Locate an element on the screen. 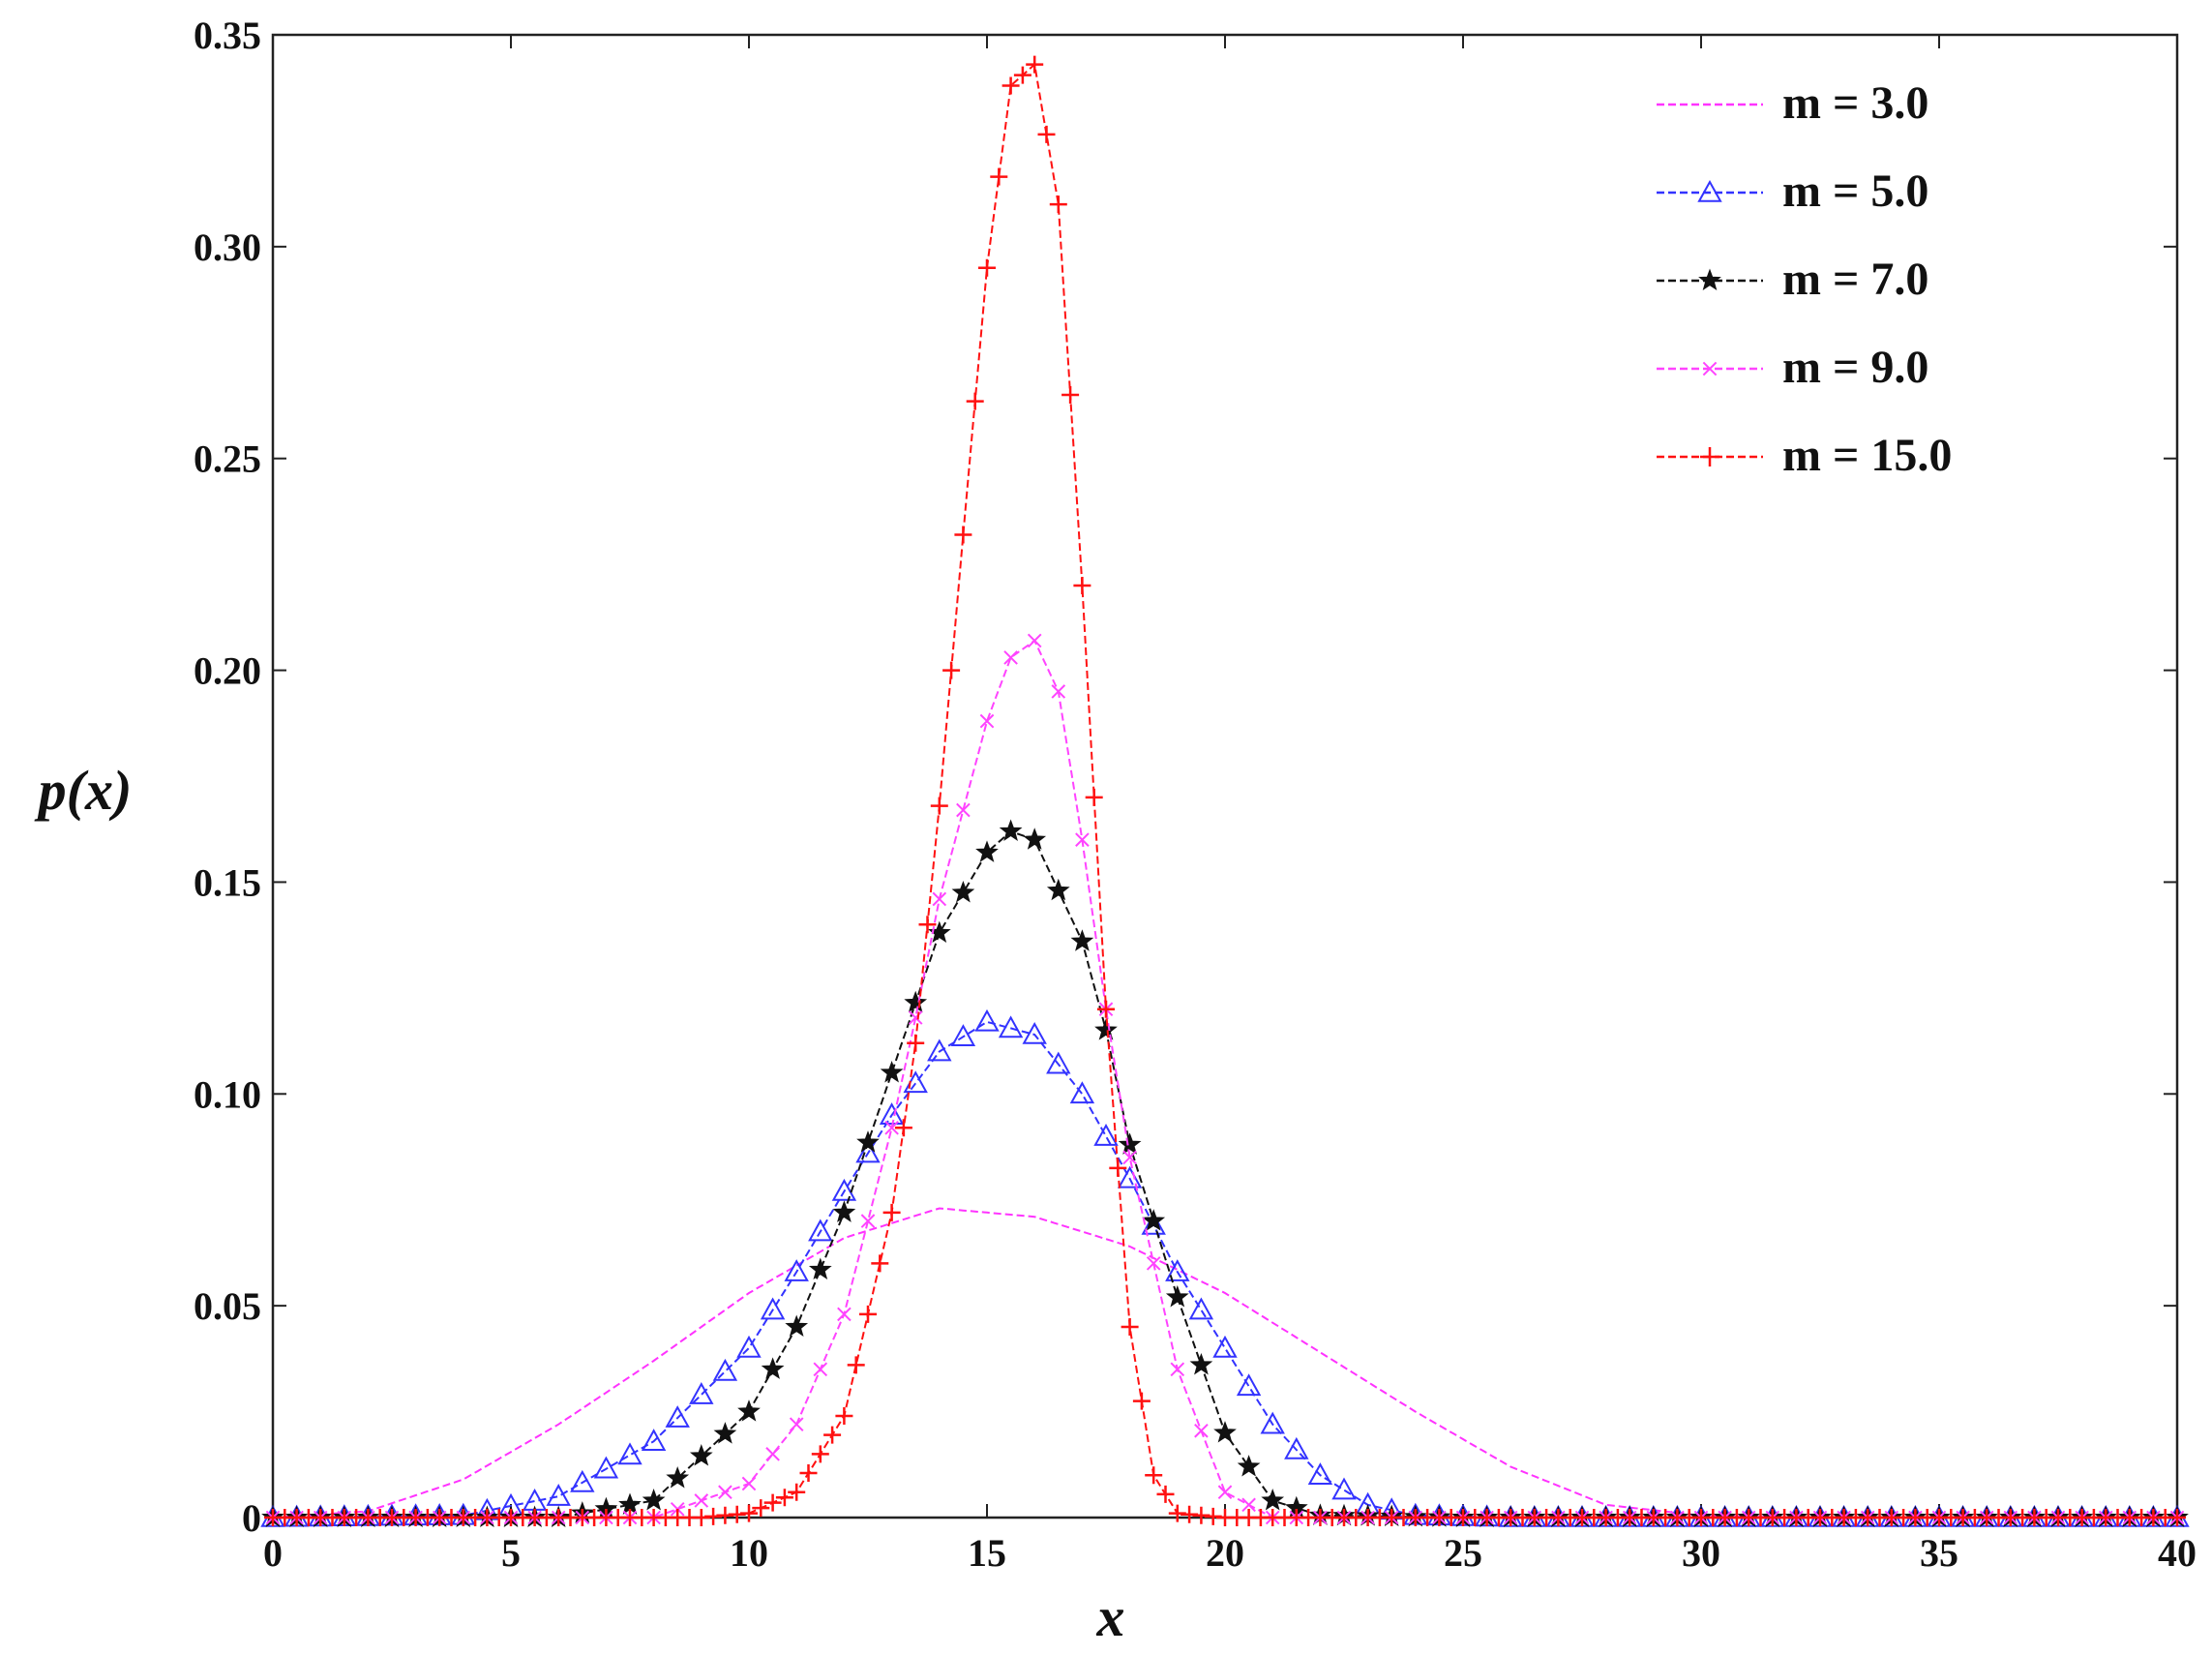 This screenshot has height=1655, width=2212. y-tick-label: 0.15 is located at coordinates (227, 882).